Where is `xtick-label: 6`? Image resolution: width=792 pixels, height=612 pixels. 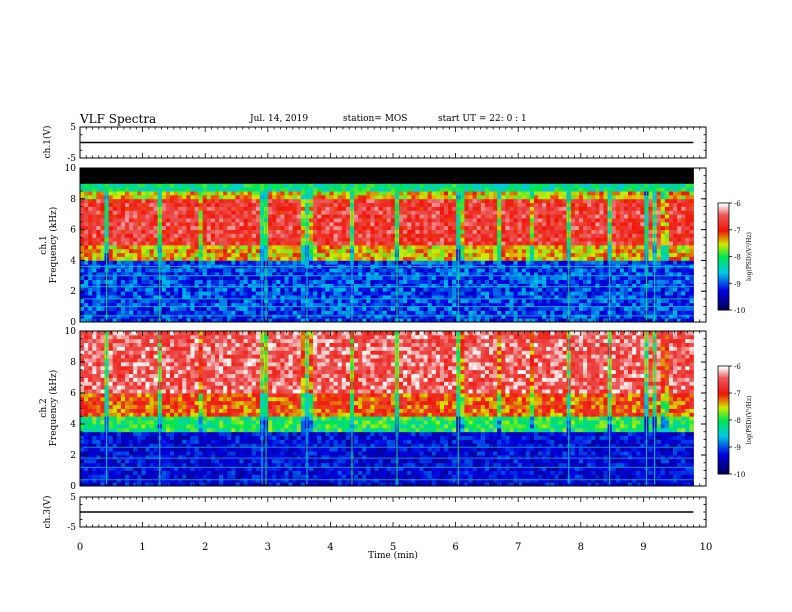
xtick-label: 6 is located at coordinates (455, 547).